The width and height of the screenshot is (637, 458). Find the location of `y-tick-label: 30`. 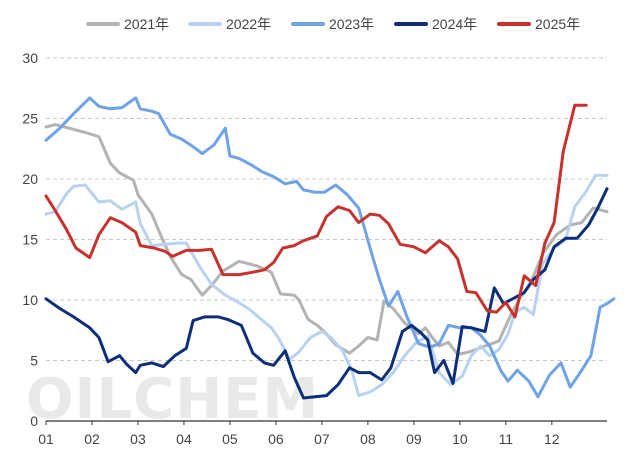

y-tick-label: 30 is located at coordinates (30, 58).